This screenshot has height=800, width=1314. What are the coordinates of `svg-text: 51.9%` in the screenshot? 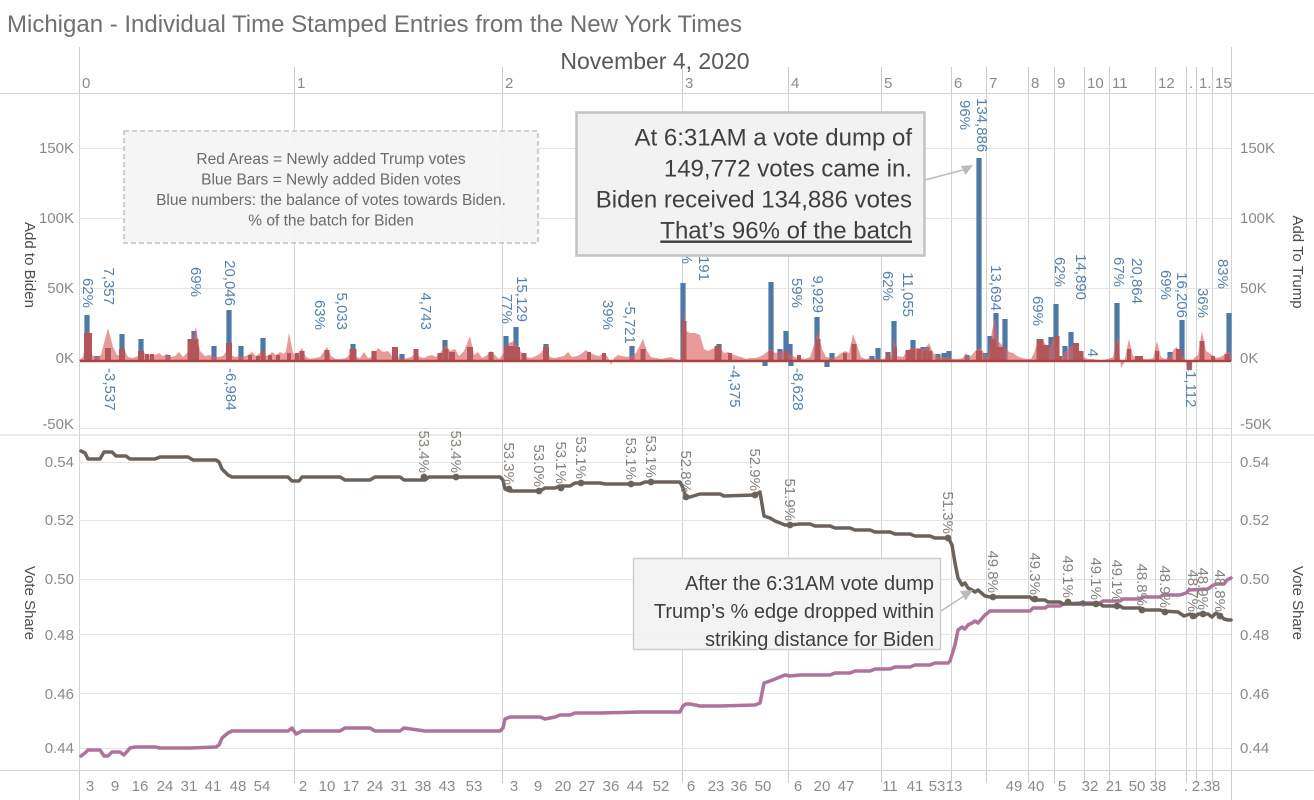 It's located at (789, 499).